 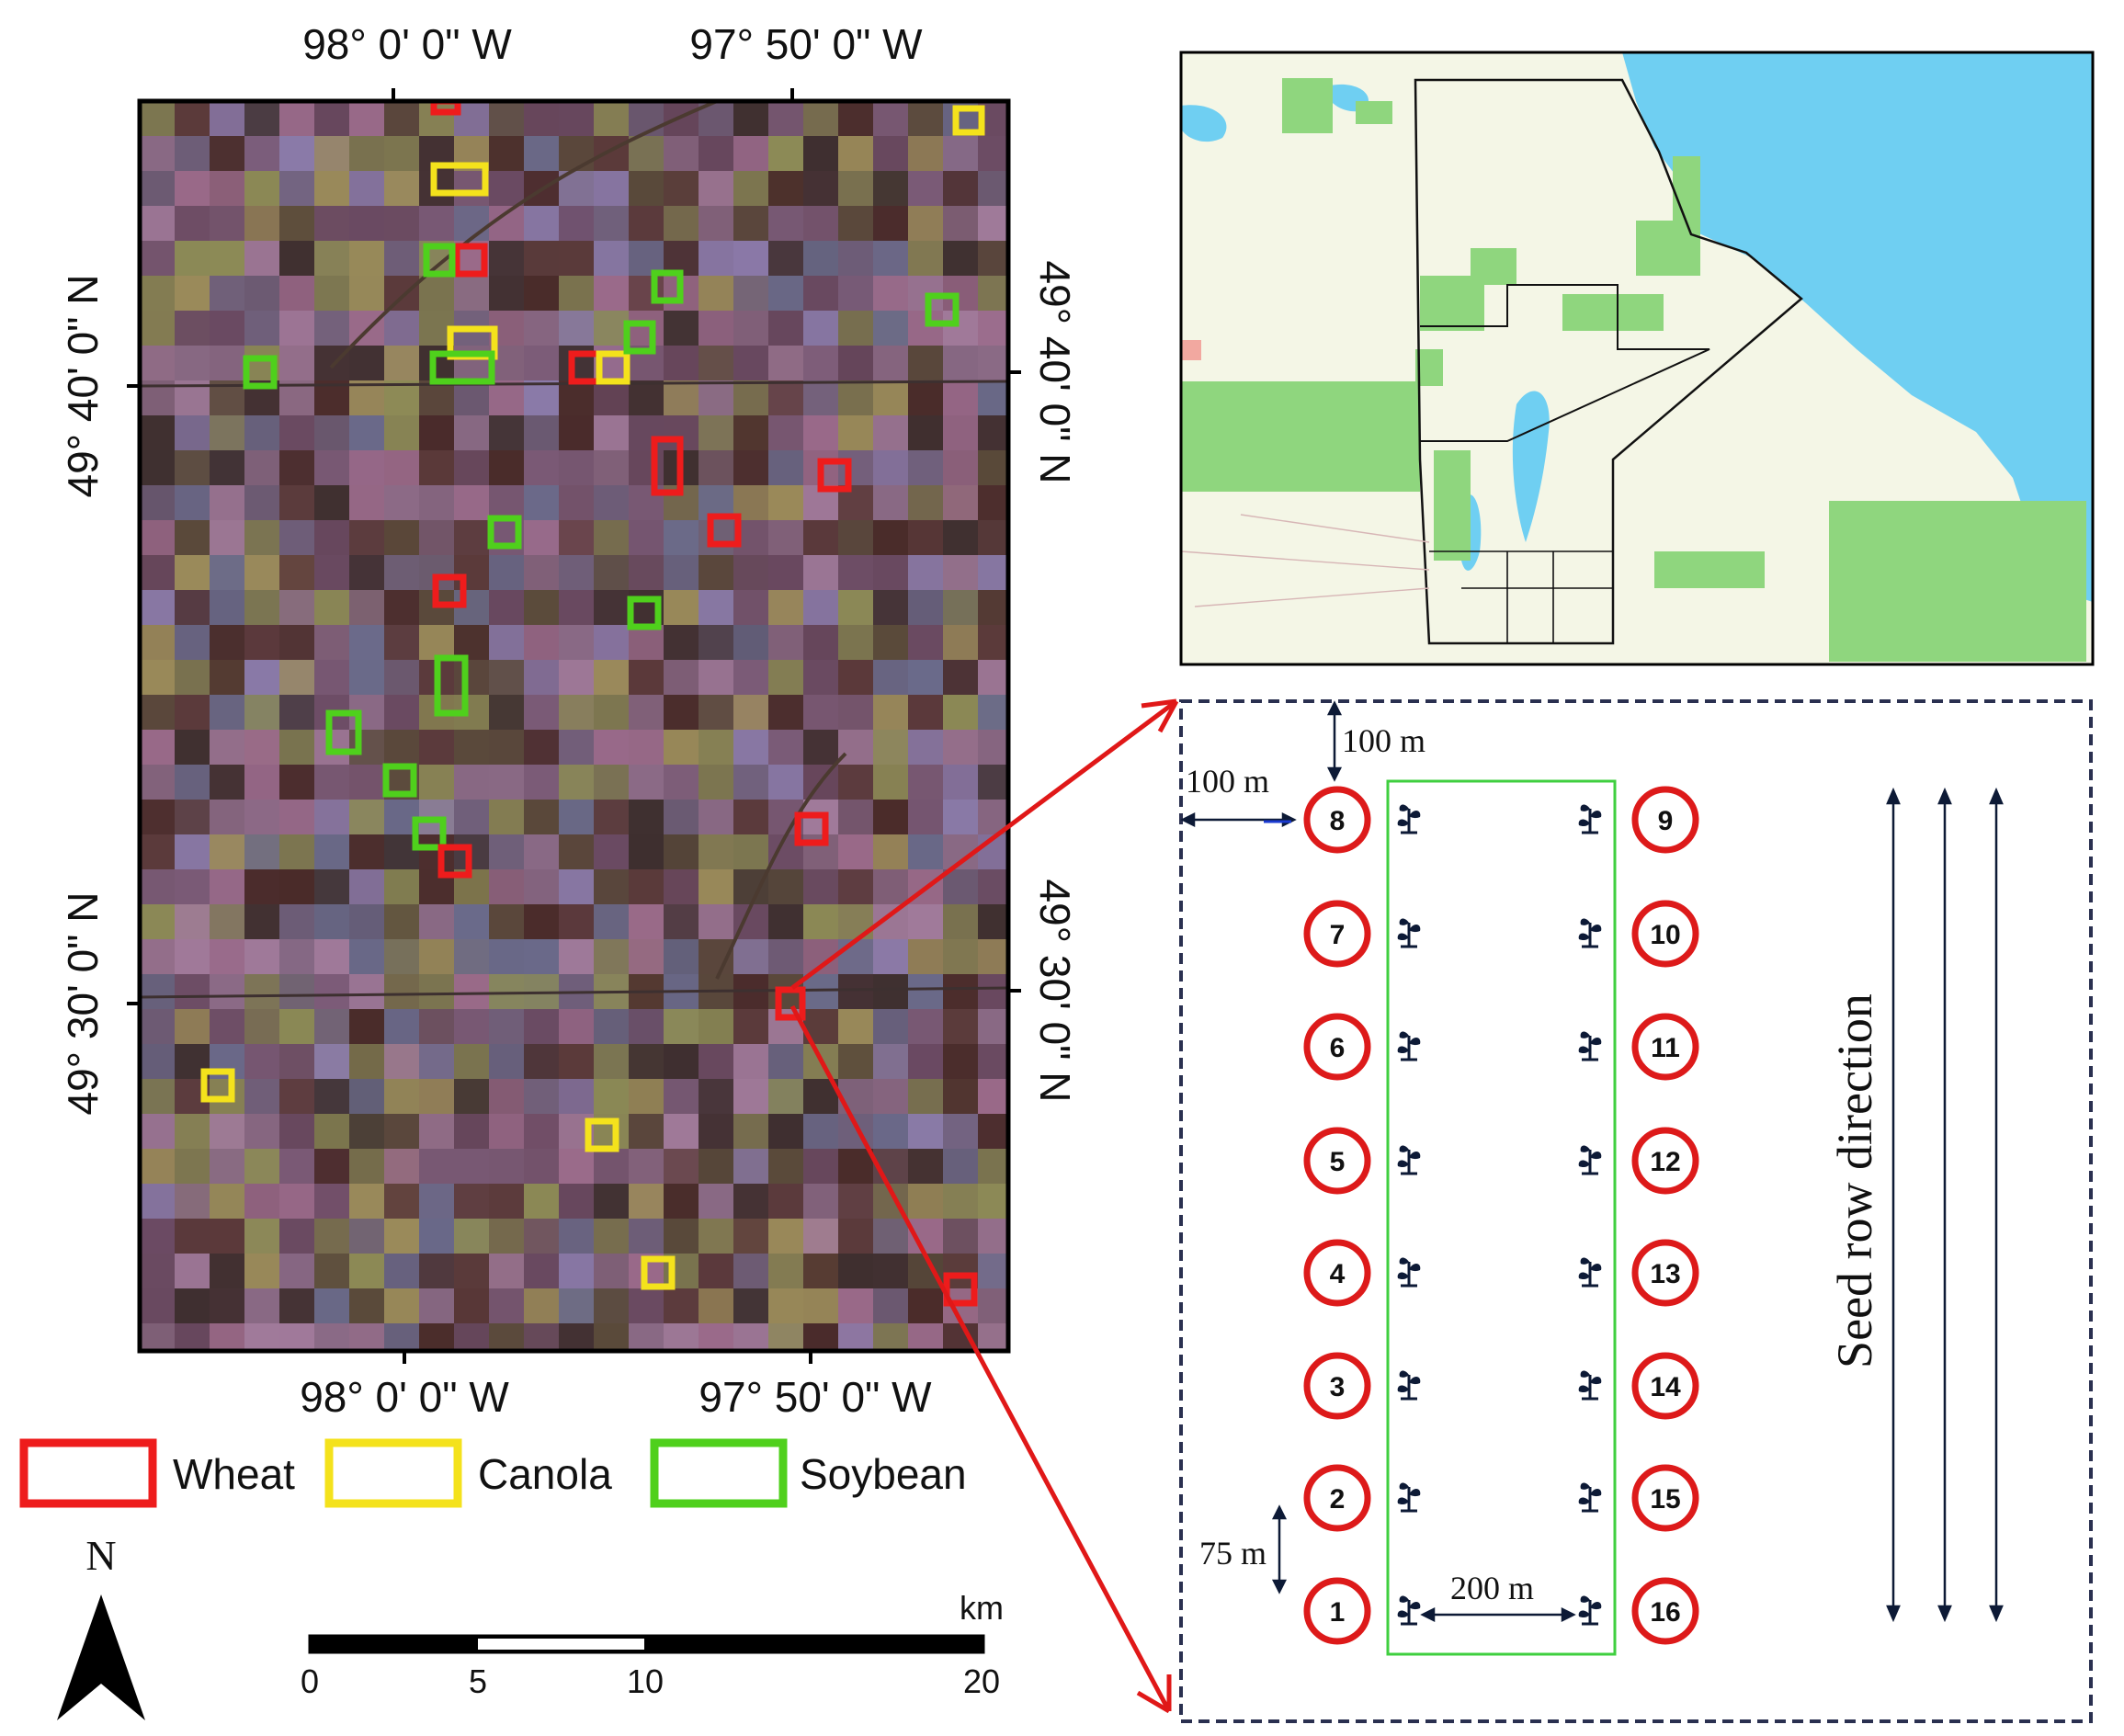 I want to click on sample-point-8-label: 8, so click(x=1338, y=821).